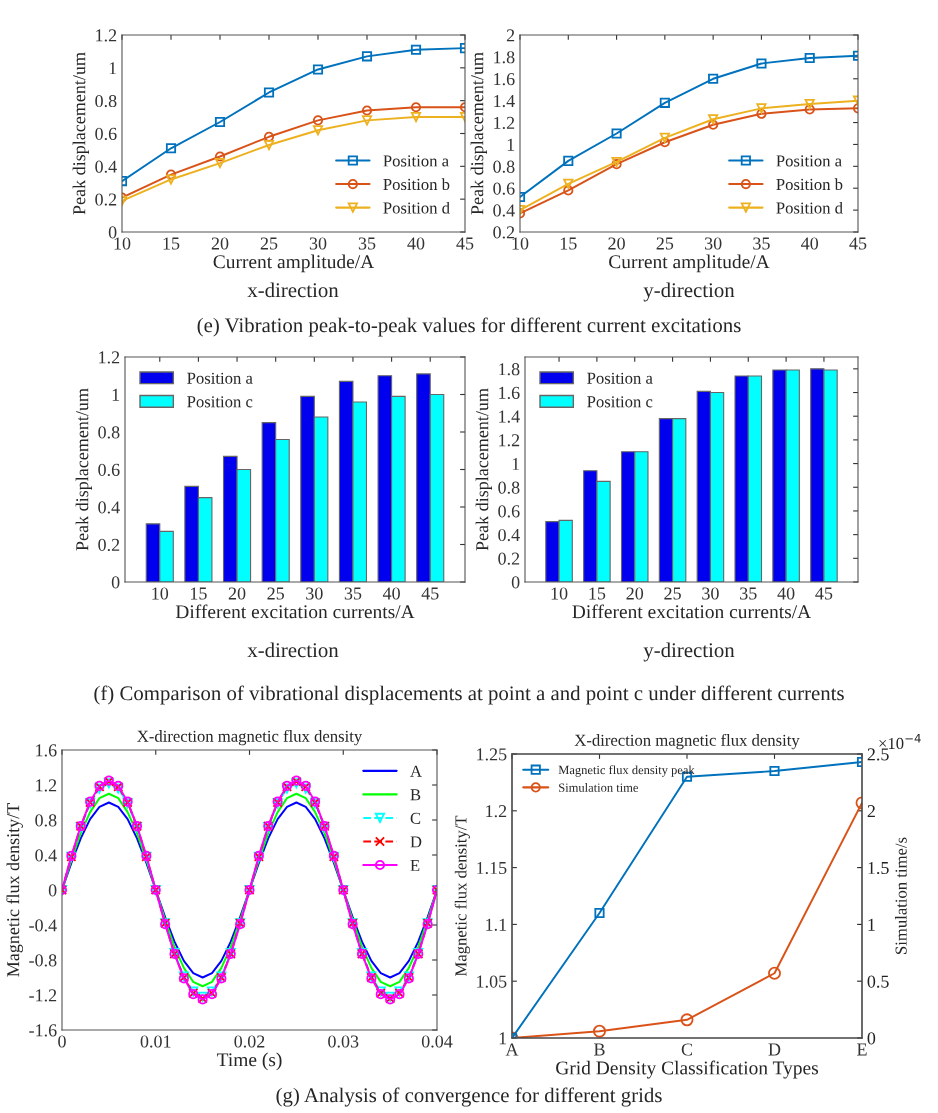  Describe the element at coordinates (469, 327) in the screenshot. I see `text: (e) Vibration peak-to-peak values for different current excitations` at that location.